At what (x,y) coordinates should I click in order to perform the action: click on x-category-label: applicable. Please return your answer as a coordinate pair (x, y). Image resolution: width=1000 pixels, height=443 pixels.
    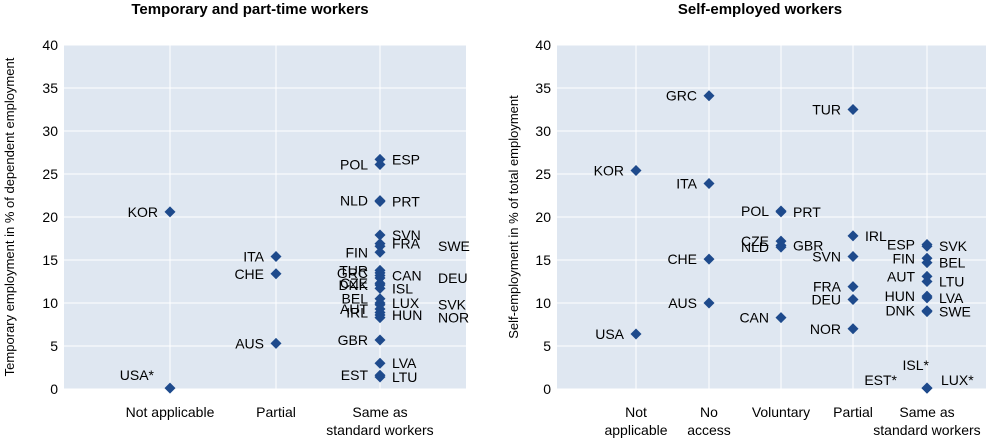
    Looking at the image, I should click on (635, 430).